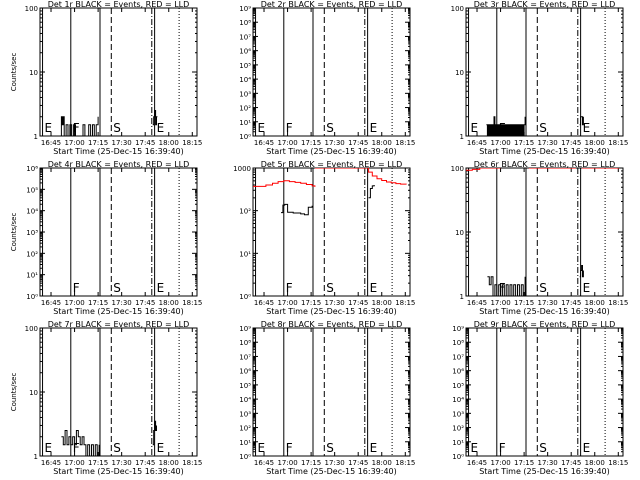 Image resolution: width=640 pixels, height=480 pixels. What do you see at coordinates (32, 212) in the screenshot?
I see `y-tick-label: 10⁴` at bounding box center [32, 212].